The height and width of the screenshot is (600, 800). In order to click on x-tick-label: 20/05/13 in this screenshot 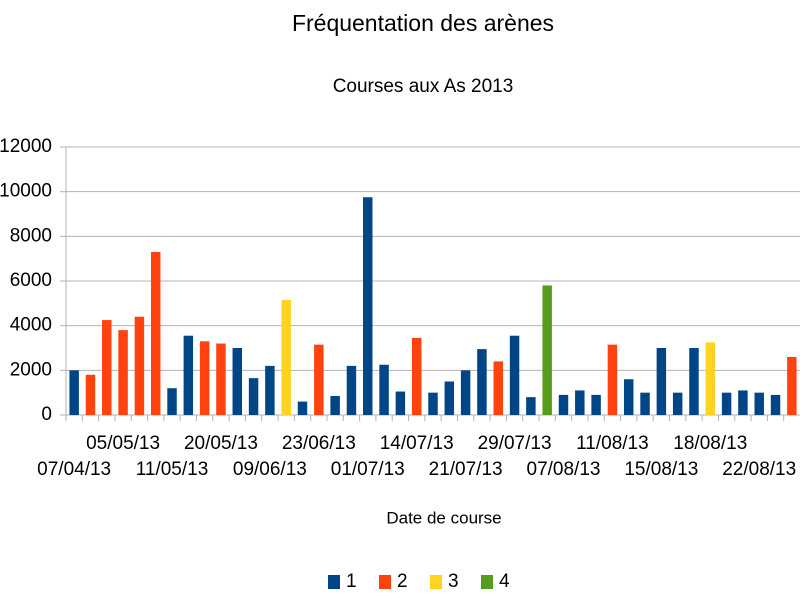, I will do `click(221, 443)`.